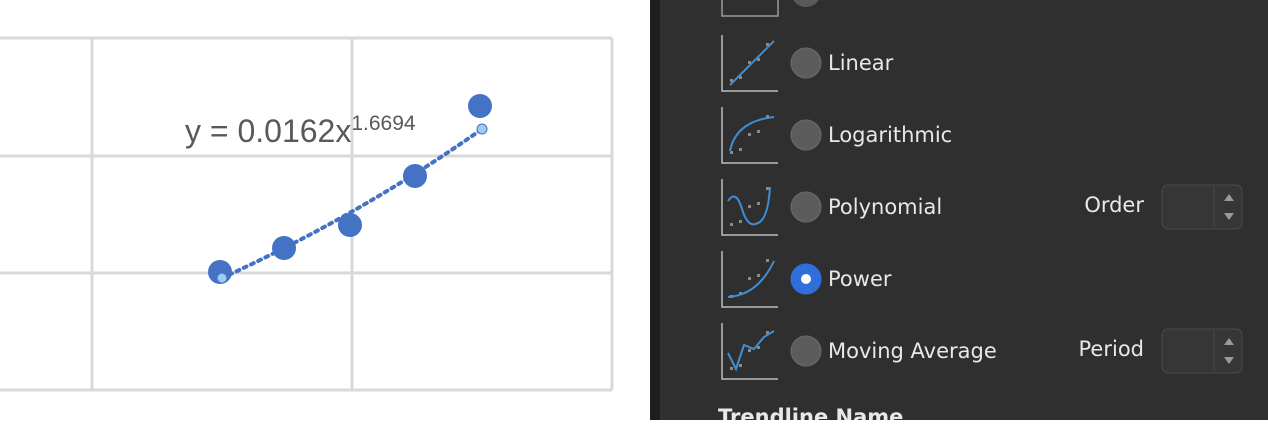 The height and width of the screenshot is (424, 1268). What do you see at coordinates (885, 207) in the screenshot?
I see `option-label: Polynomial` at bounding box center [885, 207].